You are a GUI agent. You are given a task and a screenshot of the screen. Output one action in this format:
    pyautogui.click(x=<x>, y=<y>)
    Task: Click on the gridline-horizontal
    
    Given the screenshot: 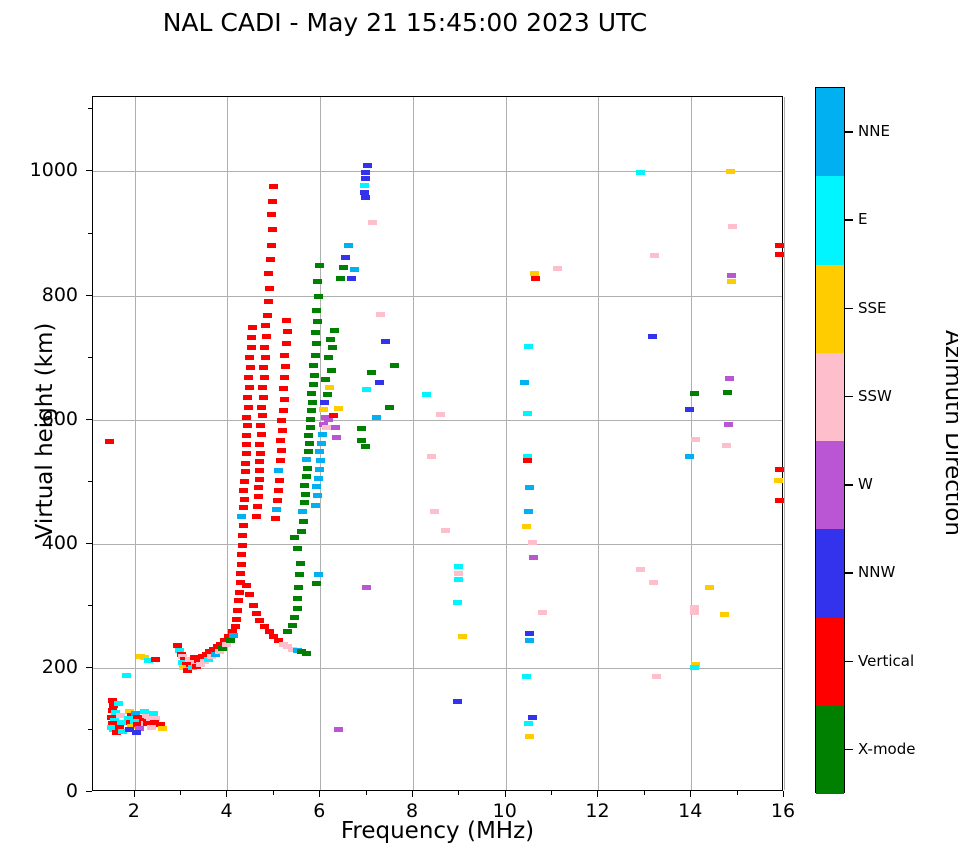 What is the action you would take?
    pyautogui.click(x=437, y=296)
    